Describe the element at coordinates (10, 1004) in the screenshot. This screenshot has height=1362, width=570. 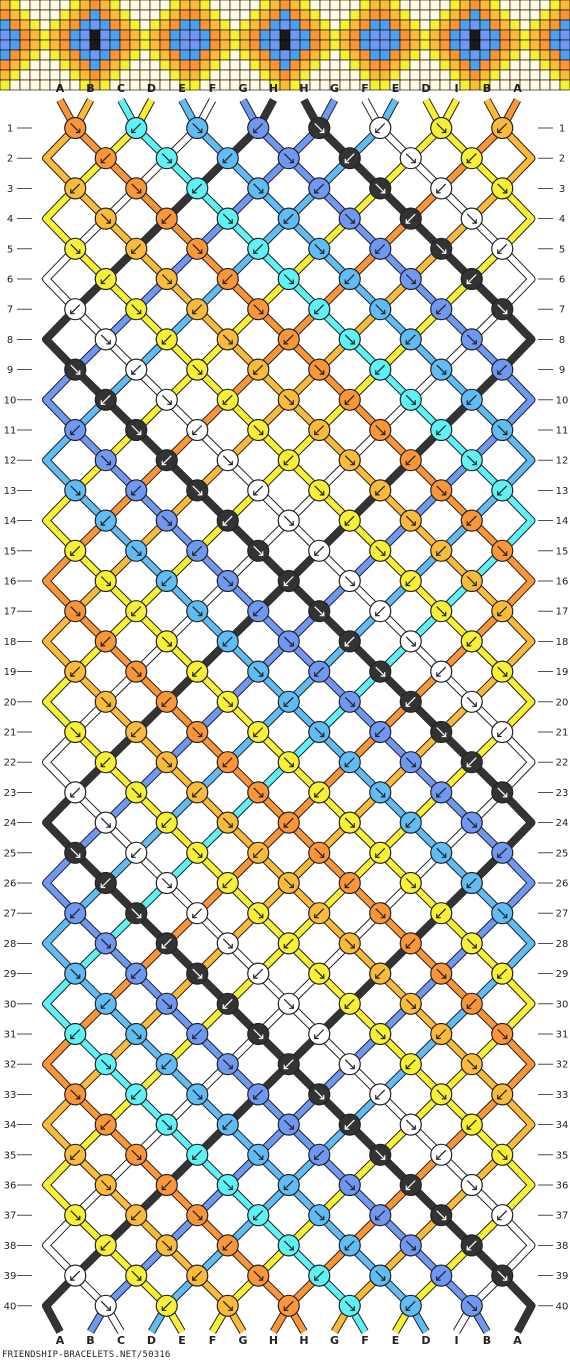
I see `row-number-left: 30` at that location.